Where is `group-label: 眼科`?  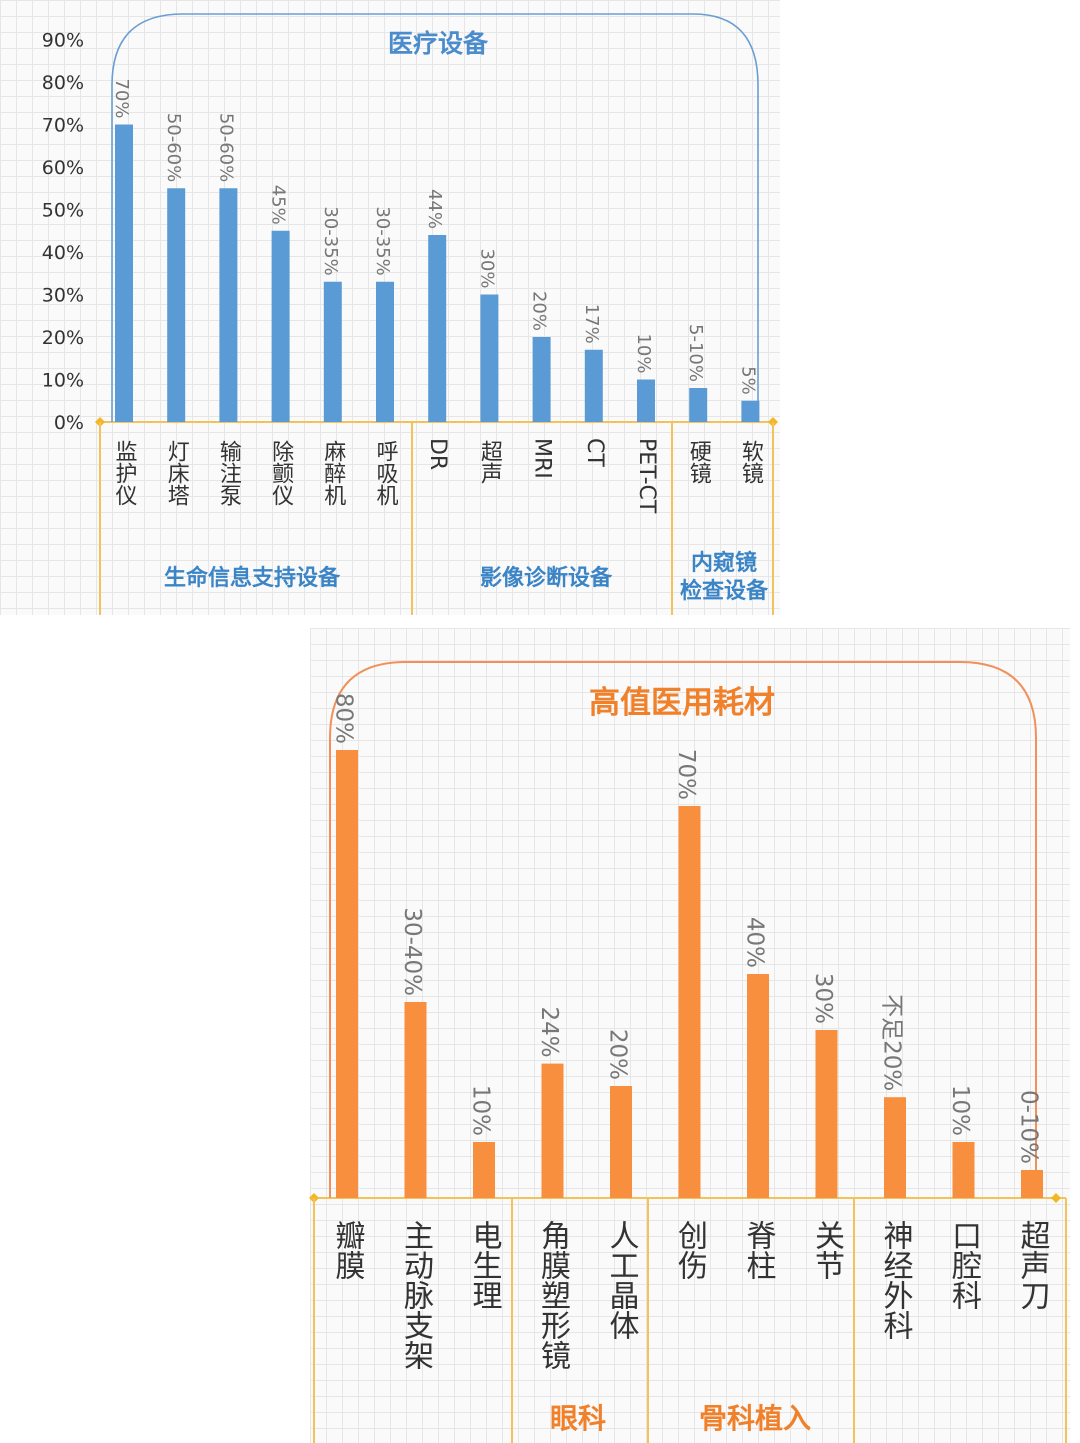 group-label: 眼科 is located at coordinates (578, 1418).